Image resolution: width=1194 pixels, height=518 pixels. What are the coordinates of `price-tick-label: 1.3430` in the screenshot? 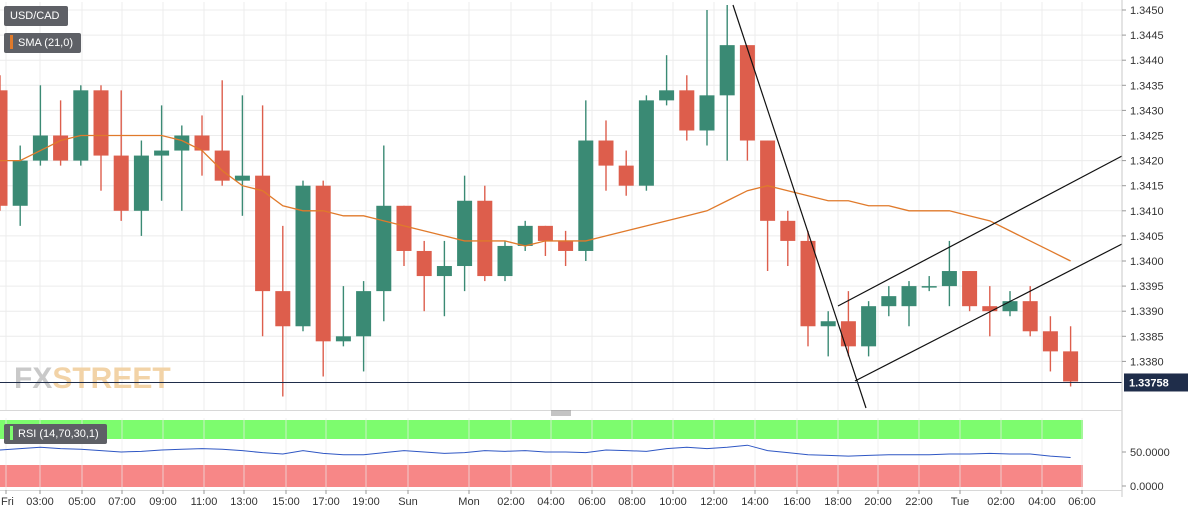 It's located at (1147, 111).